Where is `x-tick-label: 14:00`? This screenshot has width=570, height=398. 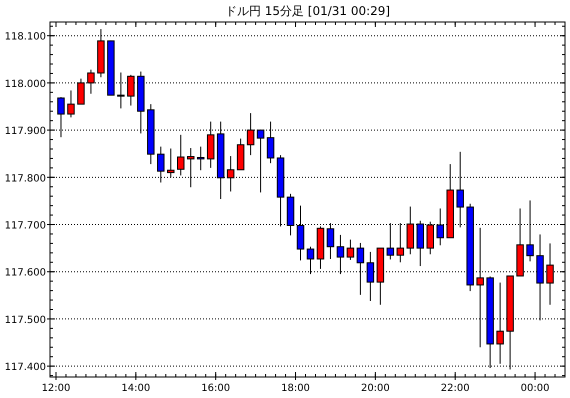 x-tick-label: 14:00 is located at coordinates (135, 388).